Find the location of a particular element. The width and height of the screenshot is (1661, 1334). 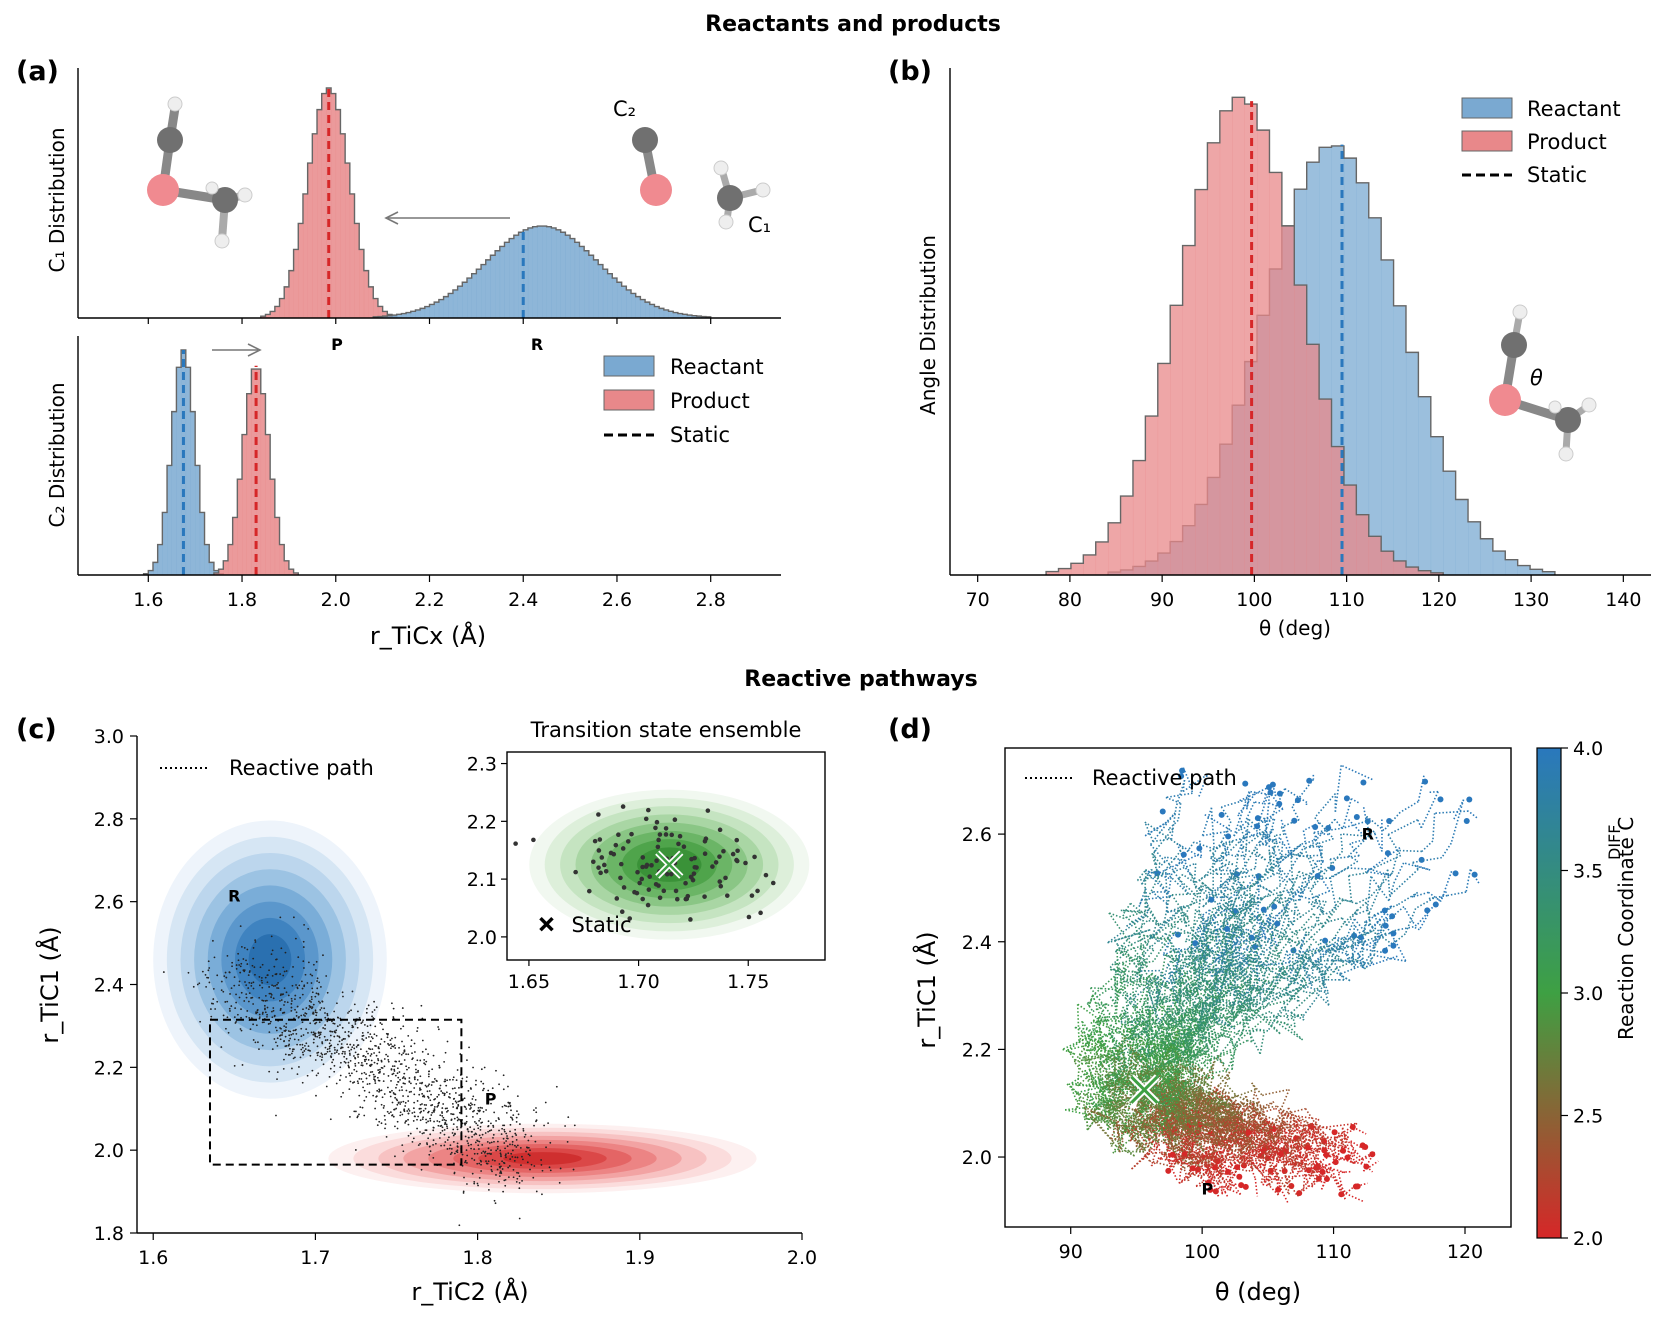

static-marker is located at coordinates (546, 924).